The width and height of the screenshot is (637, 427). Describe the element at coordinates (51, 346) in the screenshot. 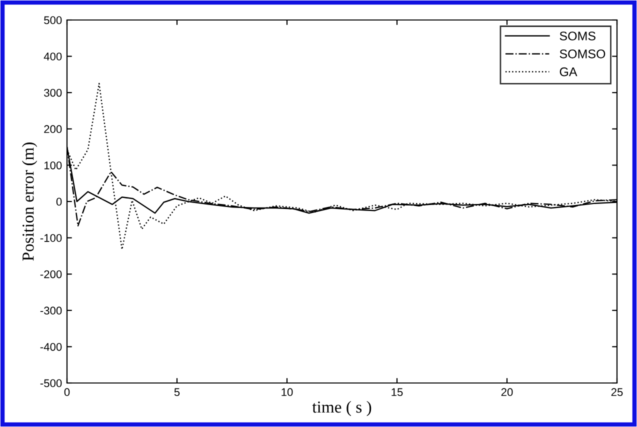

I see `y-tick-label: -400` at that location.